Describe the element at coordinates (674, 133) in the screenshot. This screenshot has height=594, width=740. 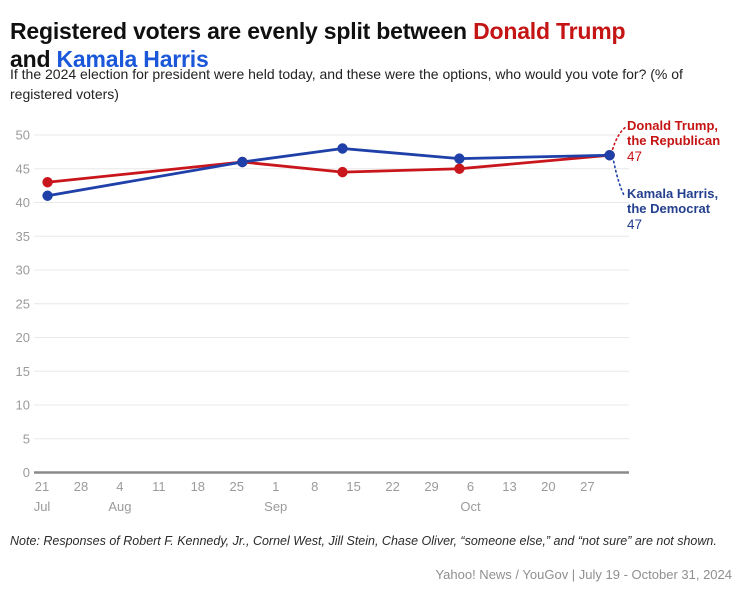
I see `trump-end-label-text: Donald Trump, the Republican` at that location.